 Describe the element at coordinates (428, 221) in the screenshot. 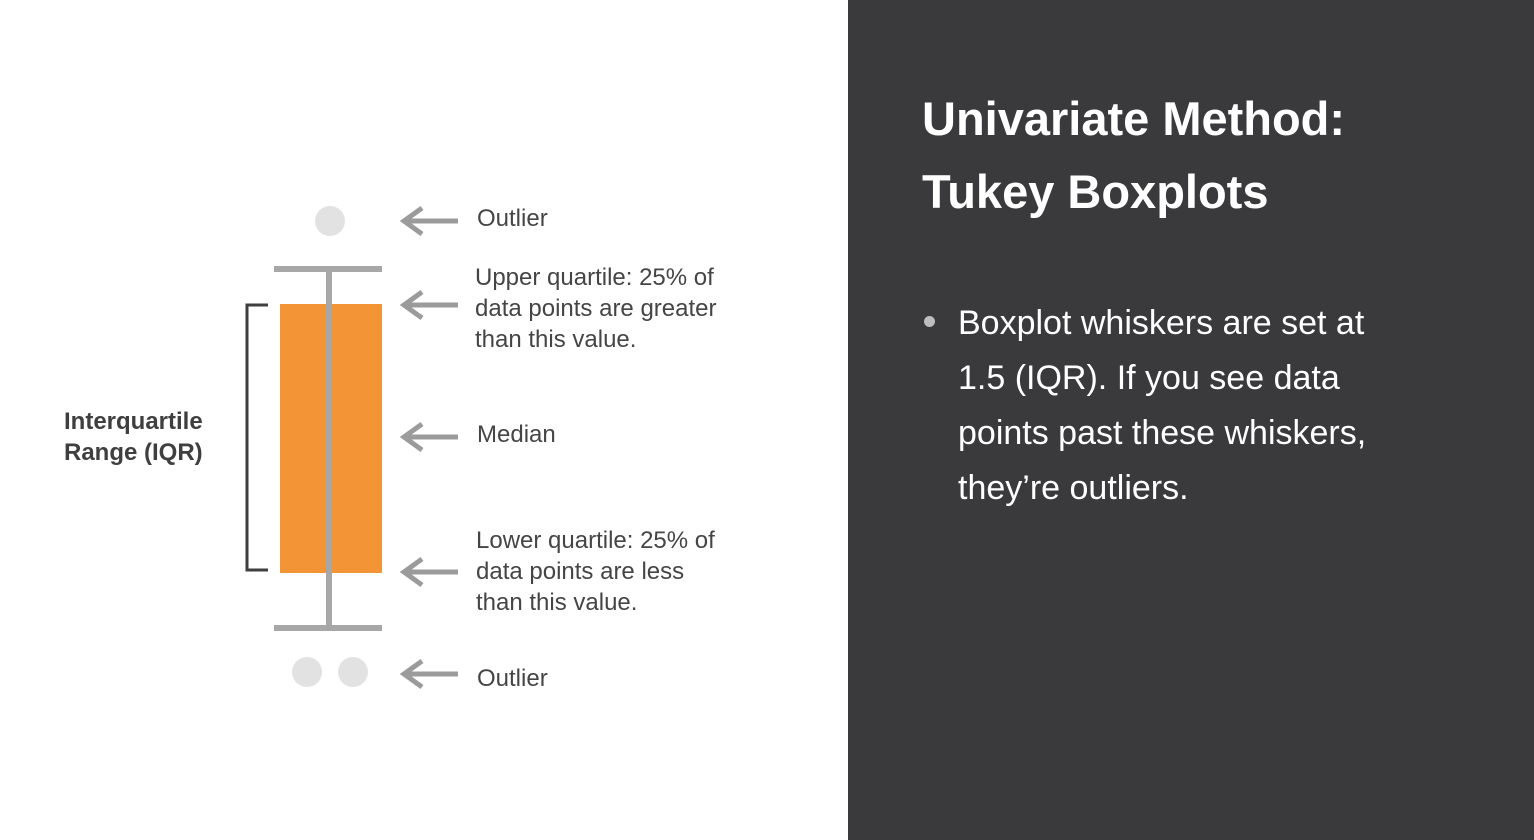

I see `arrow-outlier-top-icon` at that location.